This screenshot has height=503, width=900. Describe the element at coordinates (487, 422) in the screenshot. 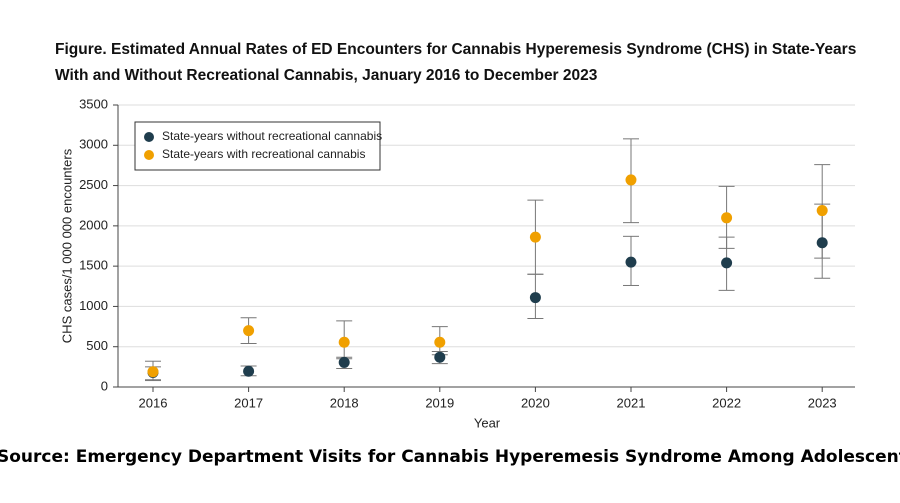

I see `x-axis-label: Year` at that location.